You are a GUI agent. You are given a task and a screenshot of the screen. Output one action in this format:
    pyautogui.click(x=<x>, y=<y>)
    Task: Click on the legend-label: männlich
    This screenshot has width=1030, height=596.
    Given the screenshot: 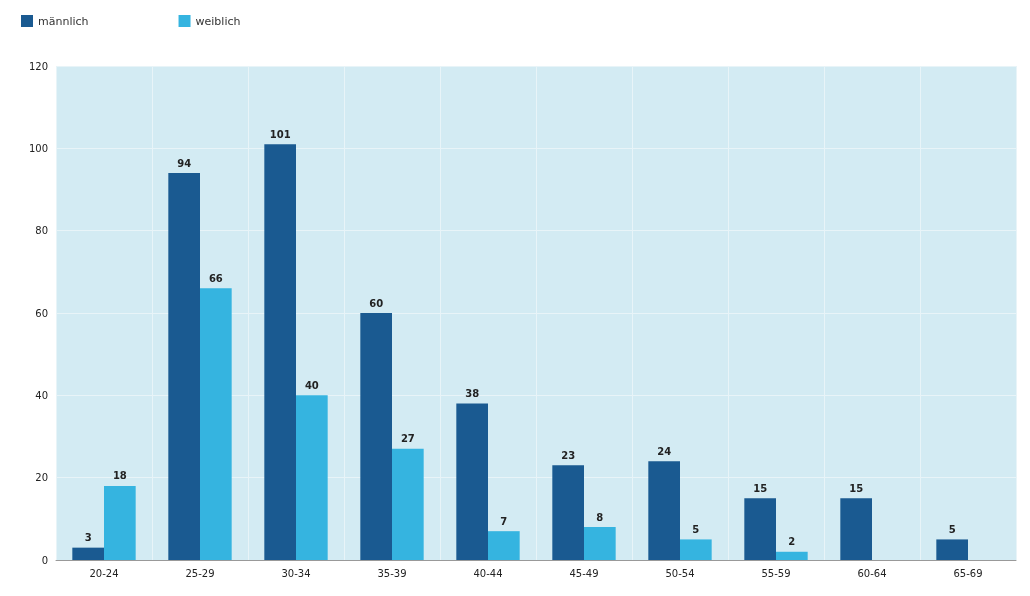 What is the action you would take?
    pyautogui.click(x=63, y=21)
    